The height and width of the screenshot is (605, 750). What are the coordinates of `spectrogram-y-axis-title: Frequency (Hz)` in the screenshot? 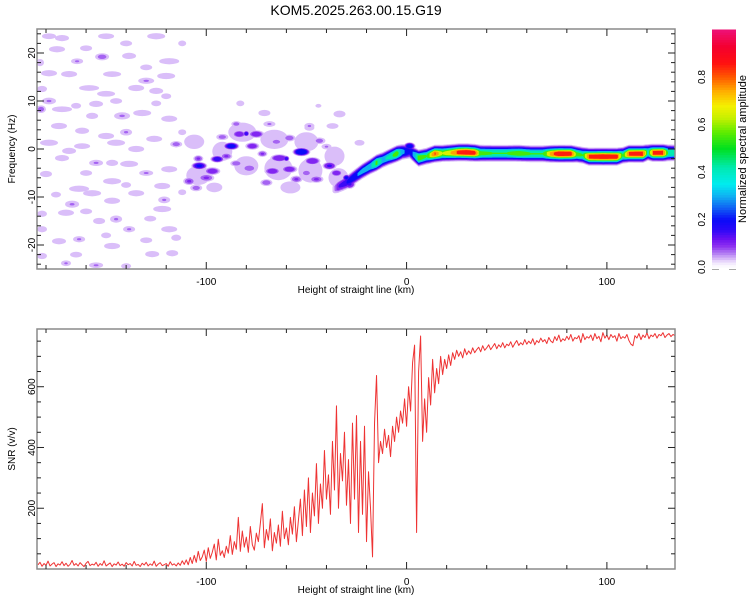 It's located at (12, 149).